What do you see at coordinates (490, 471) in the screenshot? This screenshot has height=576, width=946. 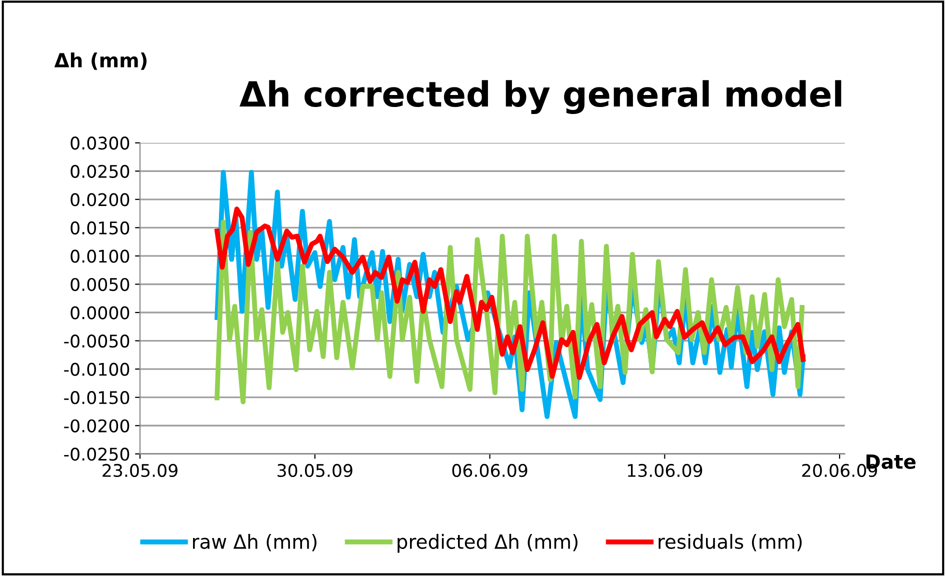 I see `x-tick-label: 06.06.09` at bounding box center [490, 471].